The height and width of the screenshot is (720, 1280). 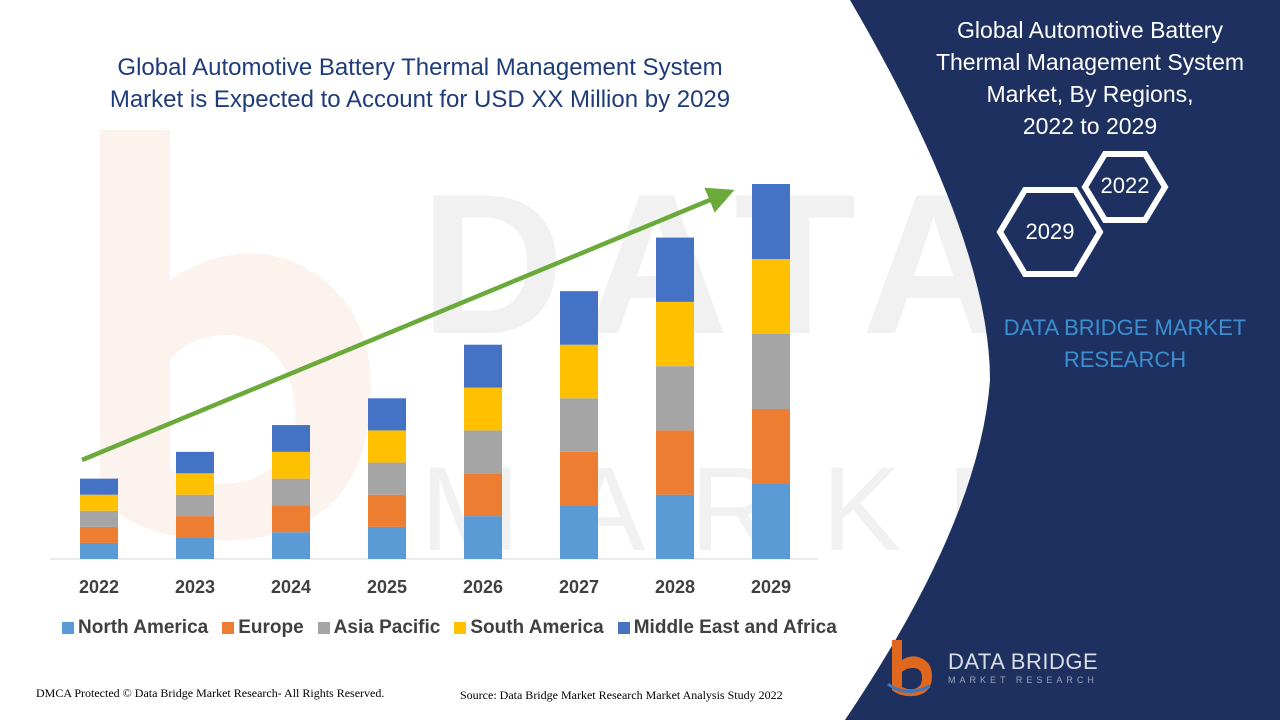 I want to click on bar-segment-2023-south-america, so click(x=195, y=484).